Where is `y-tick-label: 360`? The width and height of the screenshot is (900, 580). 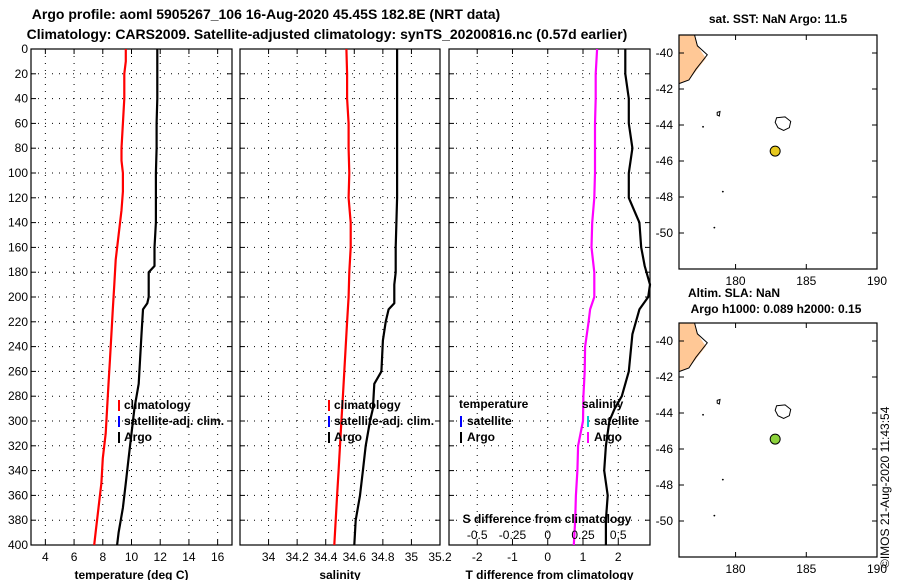
y-tick-label: 360 is located at coordinates (18, 495).